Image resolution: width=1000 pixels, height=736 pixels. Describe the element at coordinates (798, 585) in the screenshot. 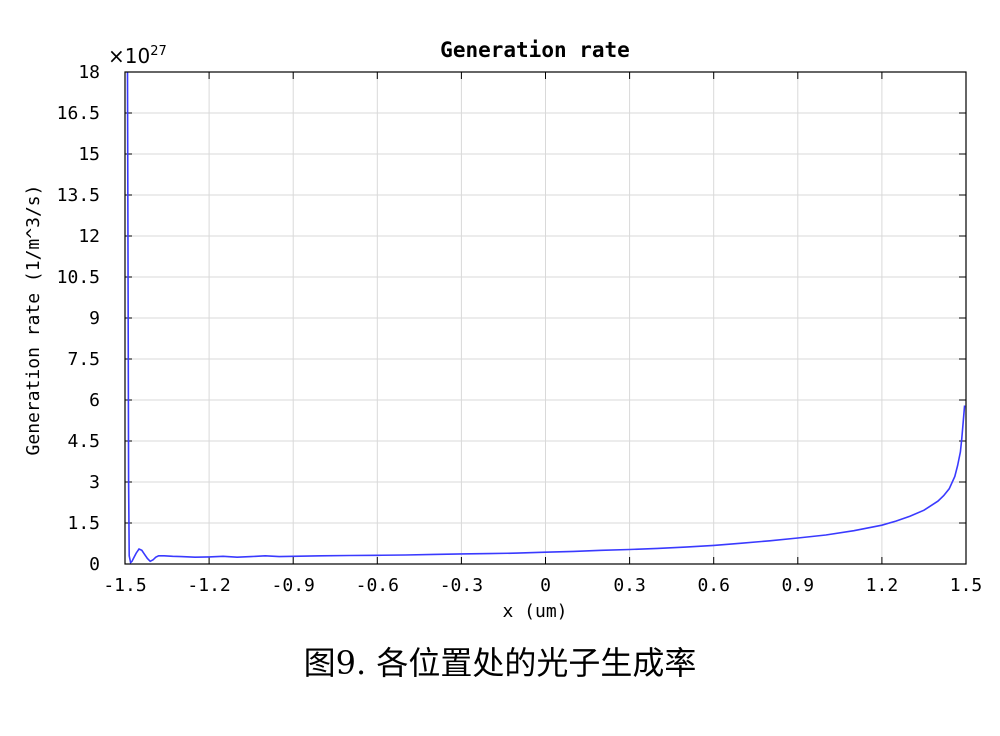

I see `x-tick-label: 0.9` at that location.